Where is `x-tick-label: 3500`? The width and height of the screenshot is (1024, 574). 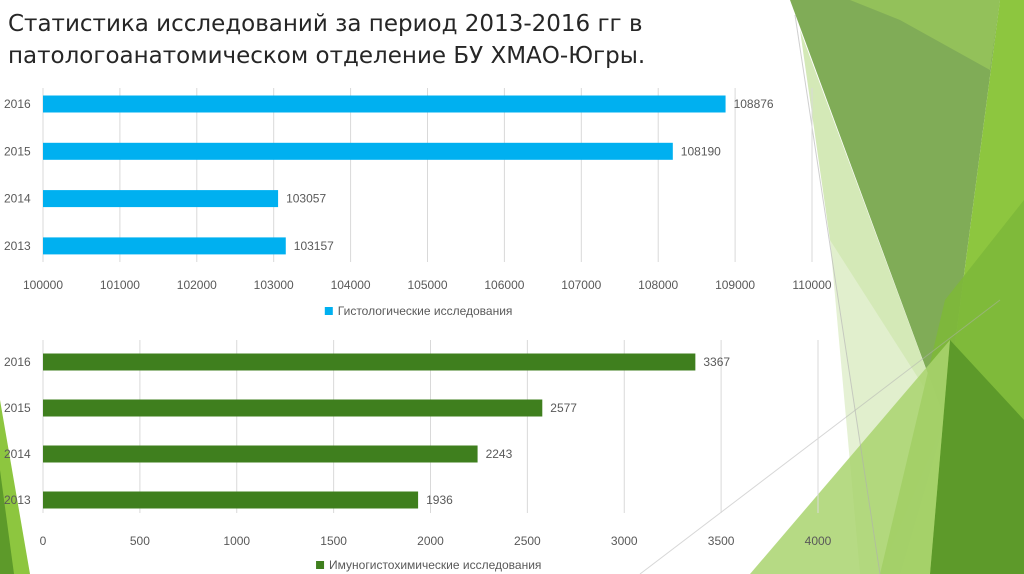
x-tick-label: 3500 is located at coordinates (721, 541).